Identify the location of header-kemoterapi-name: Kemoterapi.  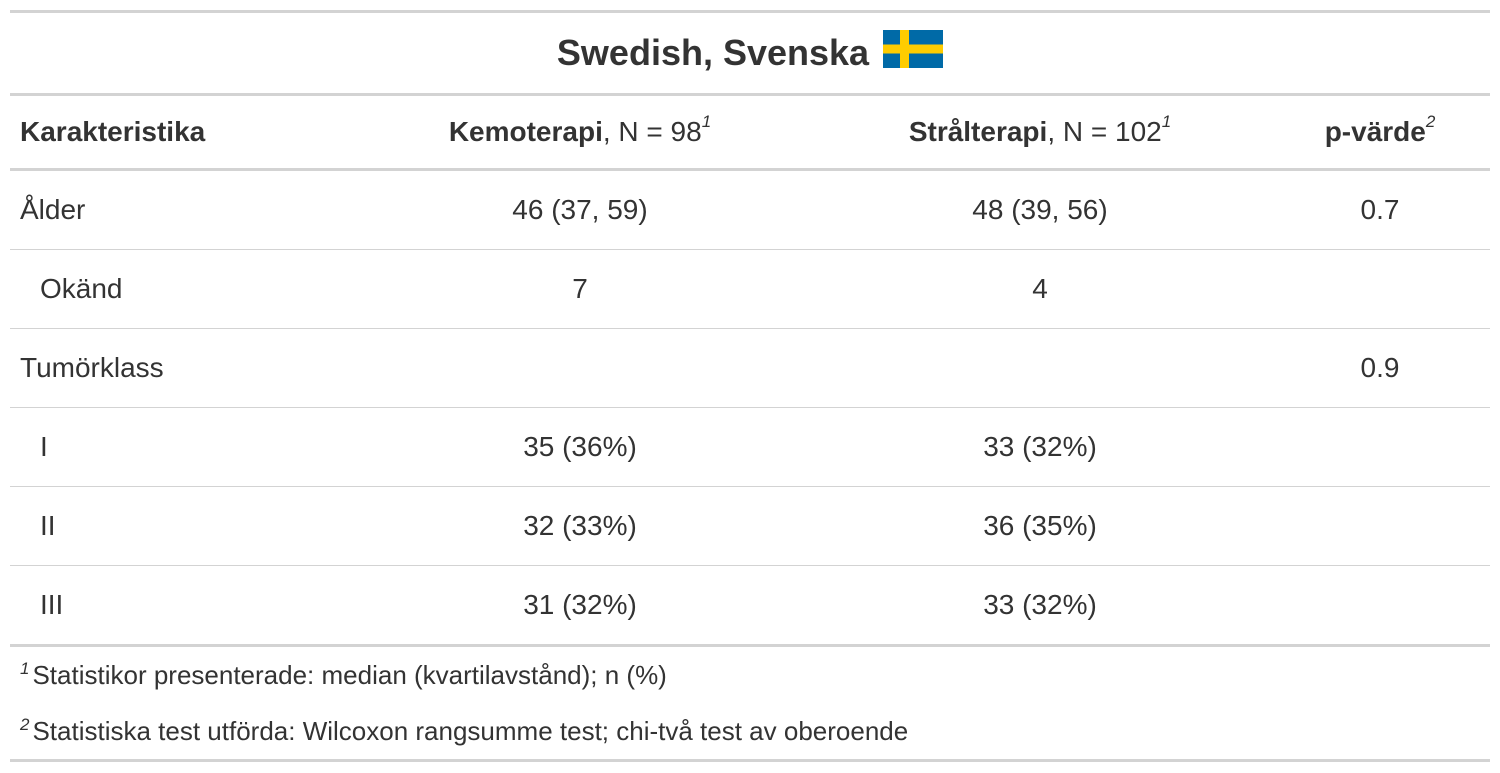
(525, 131).